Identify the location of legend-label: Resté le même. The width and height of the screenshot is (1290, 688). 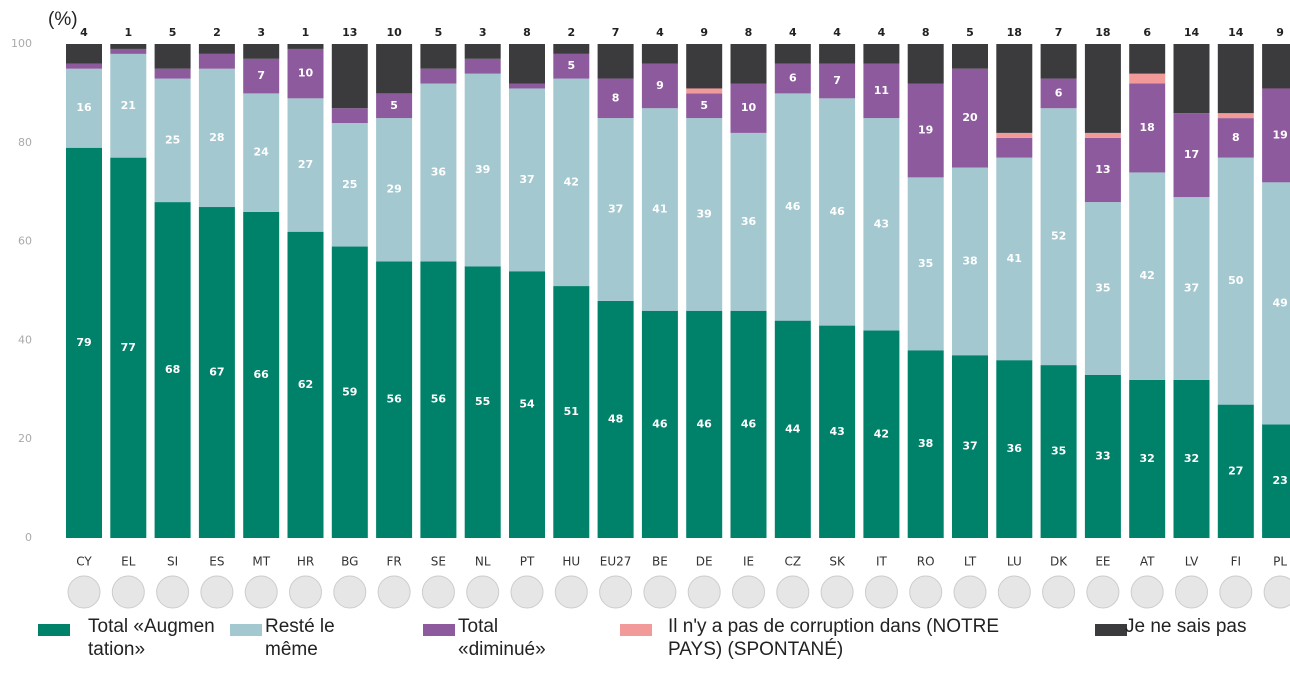
(300, 638).